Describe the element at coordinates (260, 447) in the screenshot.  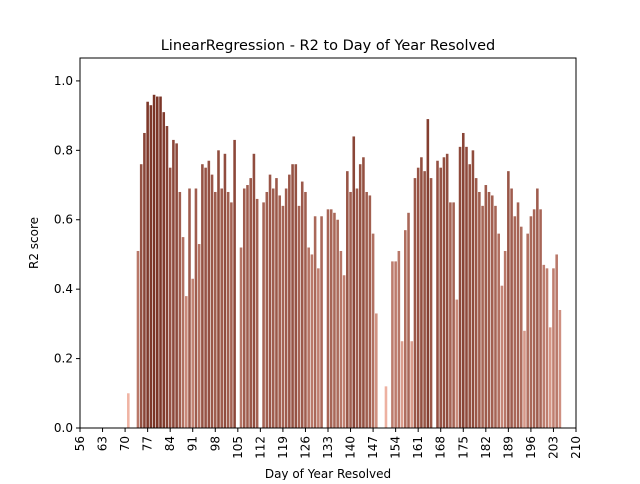
I see `x-tick-label: 112` at that location.